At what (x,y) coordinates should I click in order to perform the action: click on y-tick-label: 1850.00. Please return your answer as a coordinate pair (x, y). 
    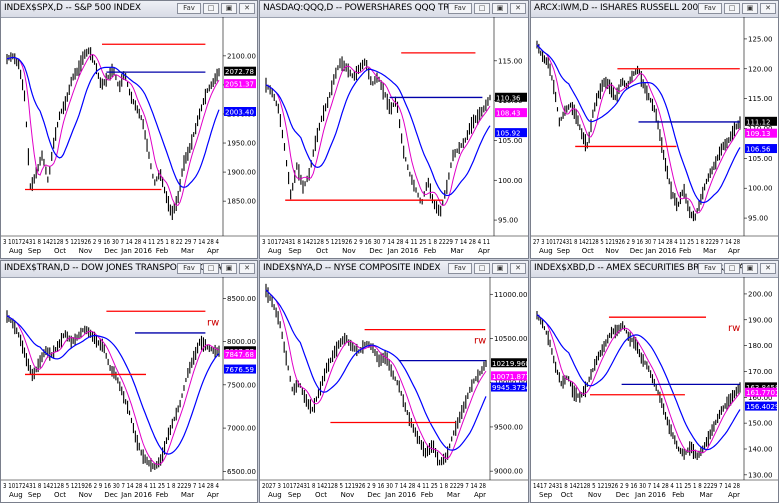
    Looking at the image, I should click on (241, 202).